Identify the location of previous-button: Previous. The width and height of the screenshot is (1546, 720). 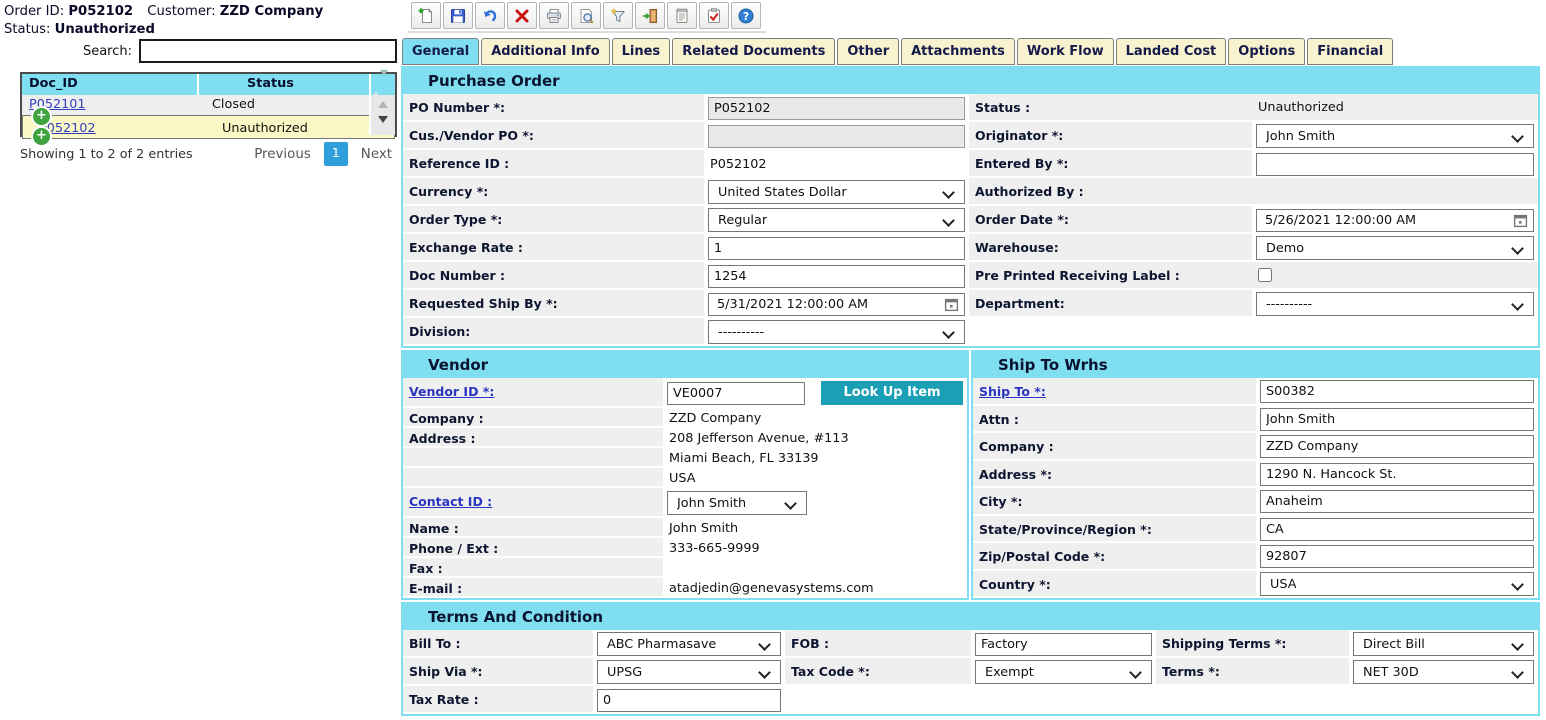
(282, 154).